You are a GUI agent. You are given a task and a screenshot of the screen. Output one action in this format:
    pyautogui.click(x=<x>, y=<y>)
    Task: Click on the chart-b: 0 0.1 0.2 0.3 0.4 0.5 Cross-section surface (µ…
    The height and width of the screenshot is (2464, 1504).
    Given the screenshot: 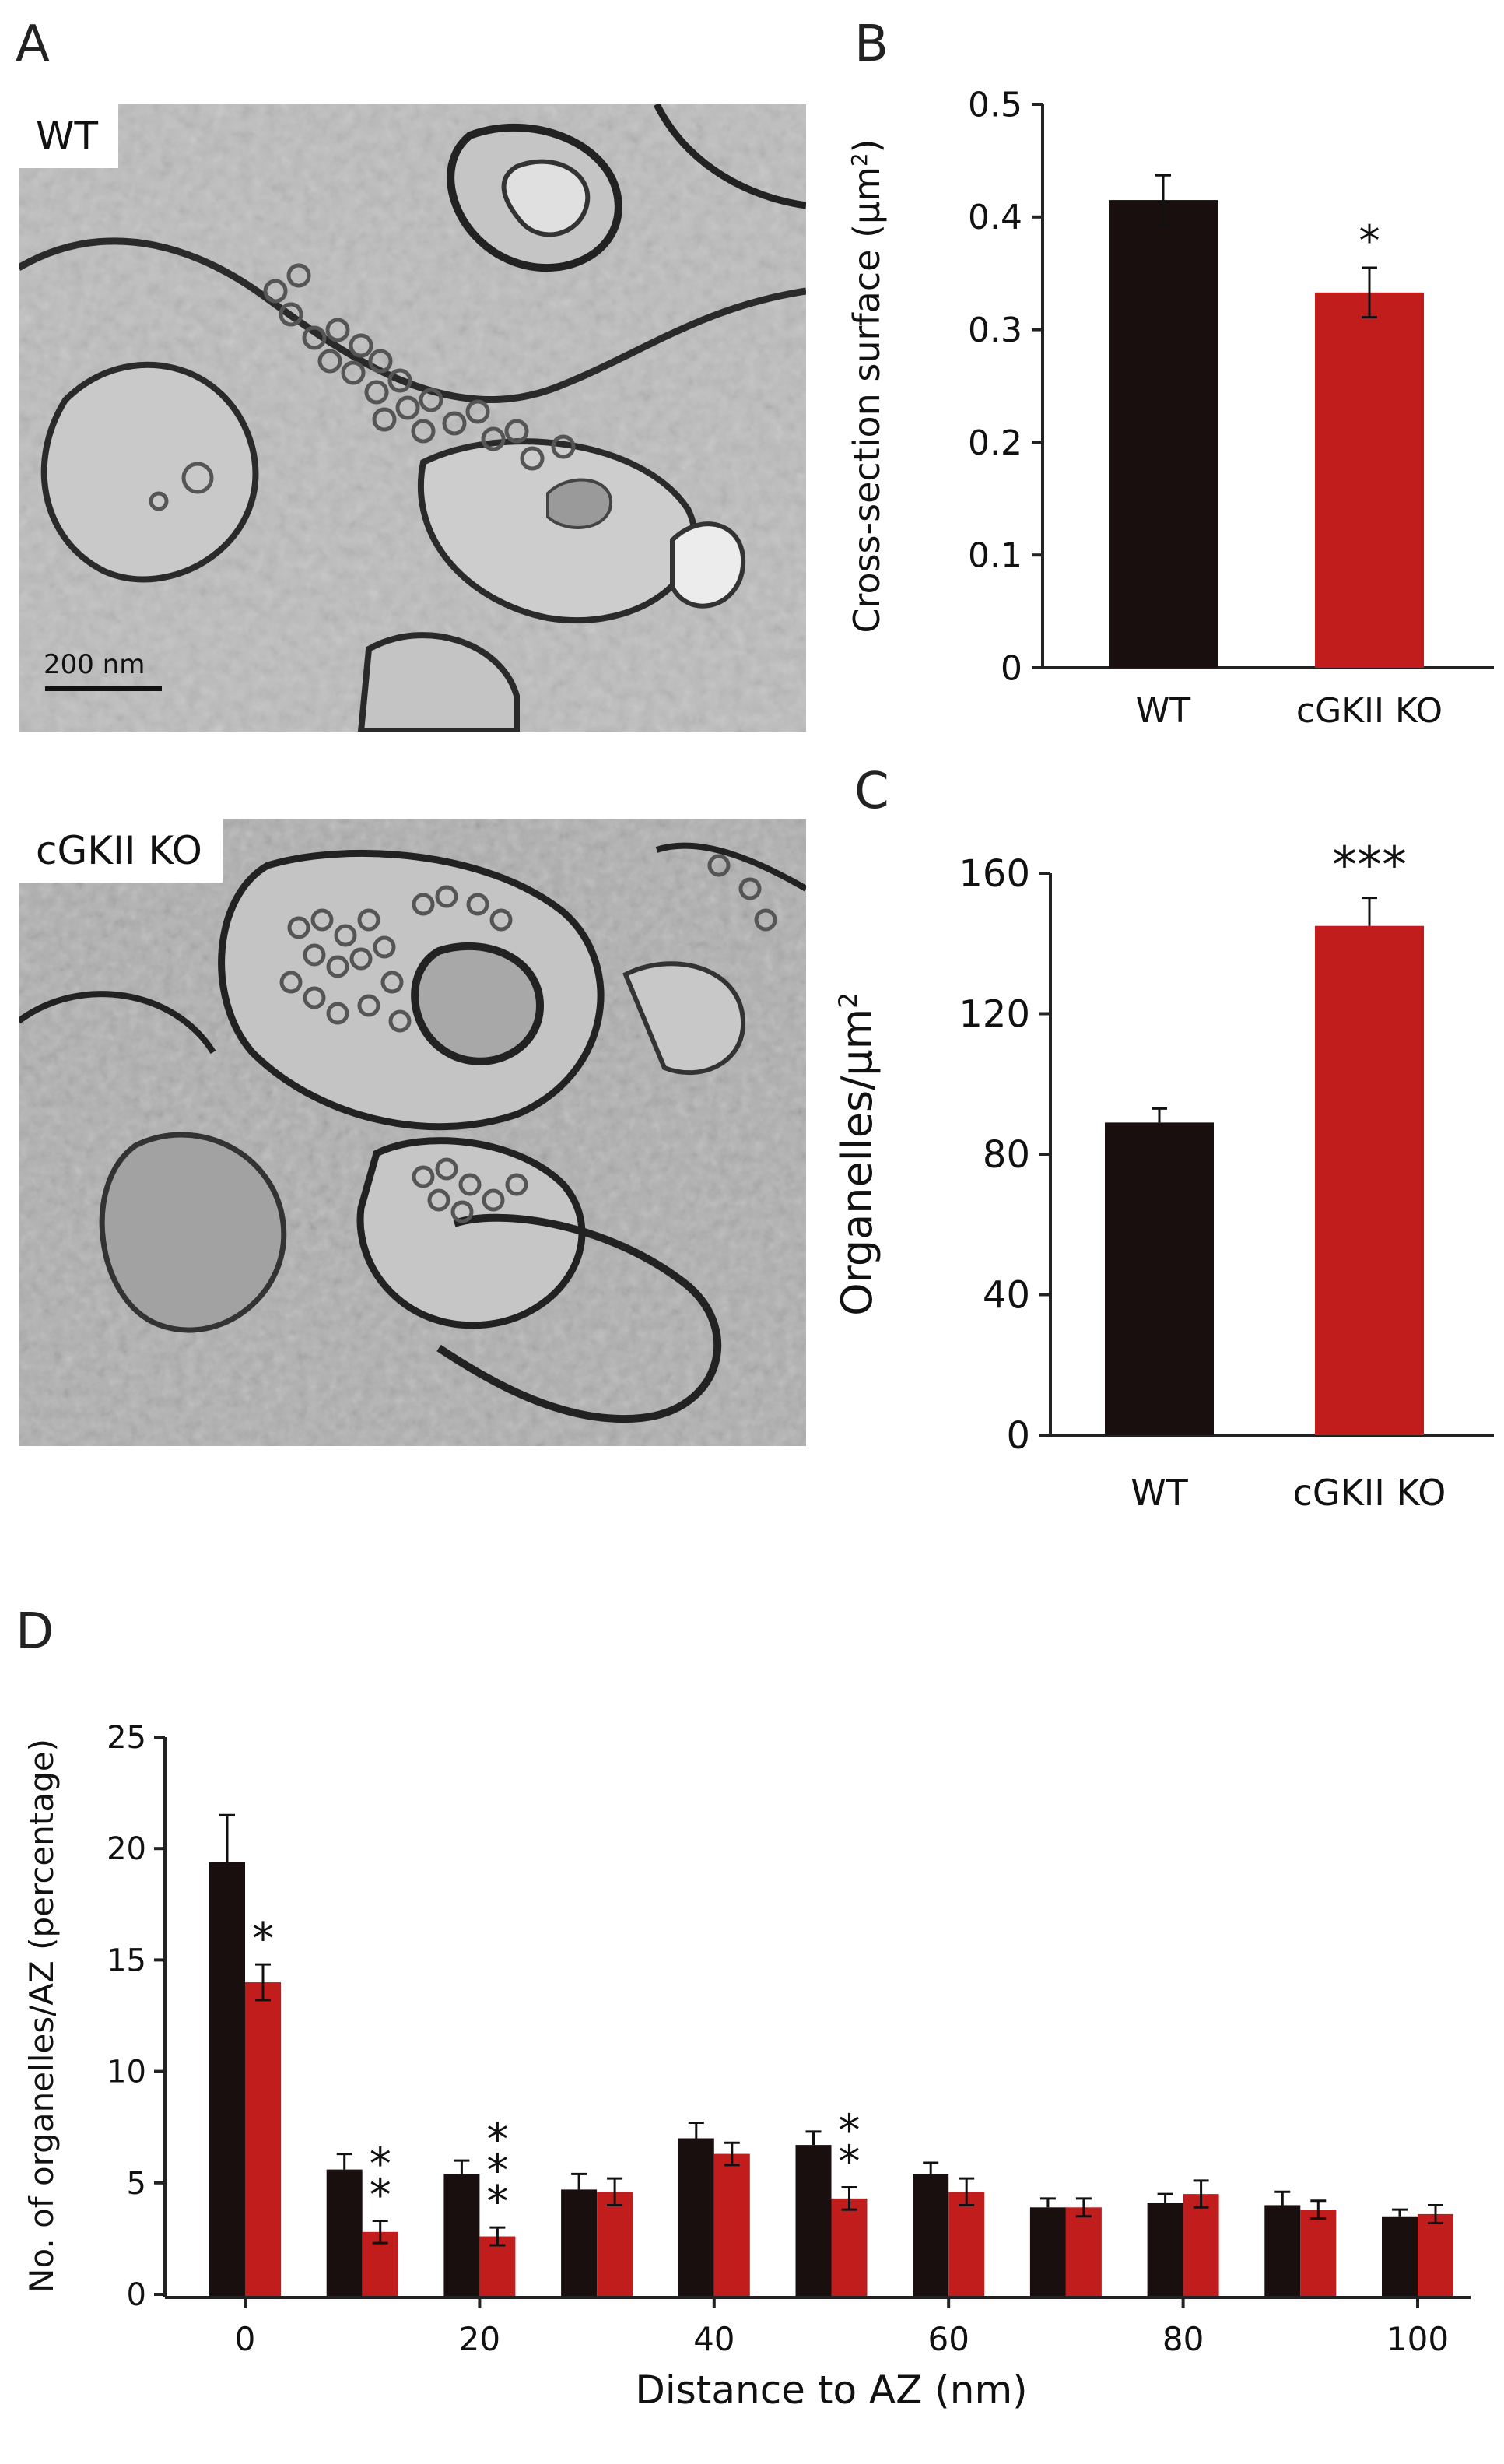 What is the action you would take?
    pyautogui.click(x=1171, y=408)
    